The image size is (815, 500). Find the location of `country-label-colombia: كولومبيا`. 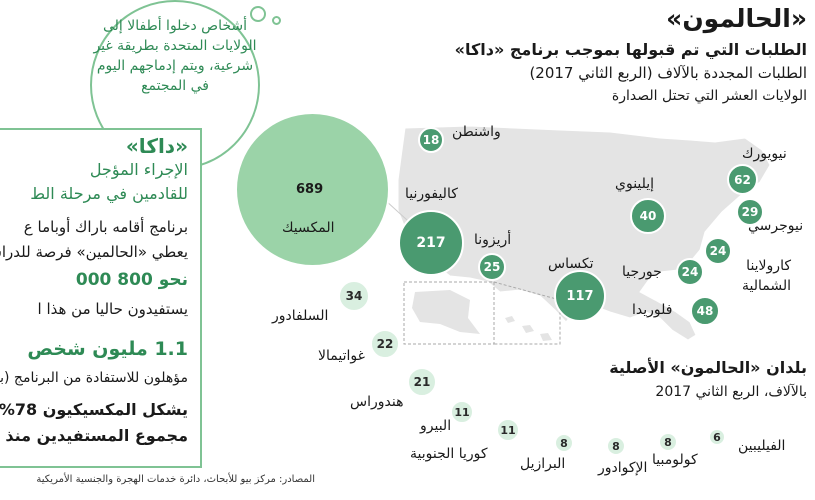

country-label-colombia: كولومبيا is located at coordinates (675, 460).